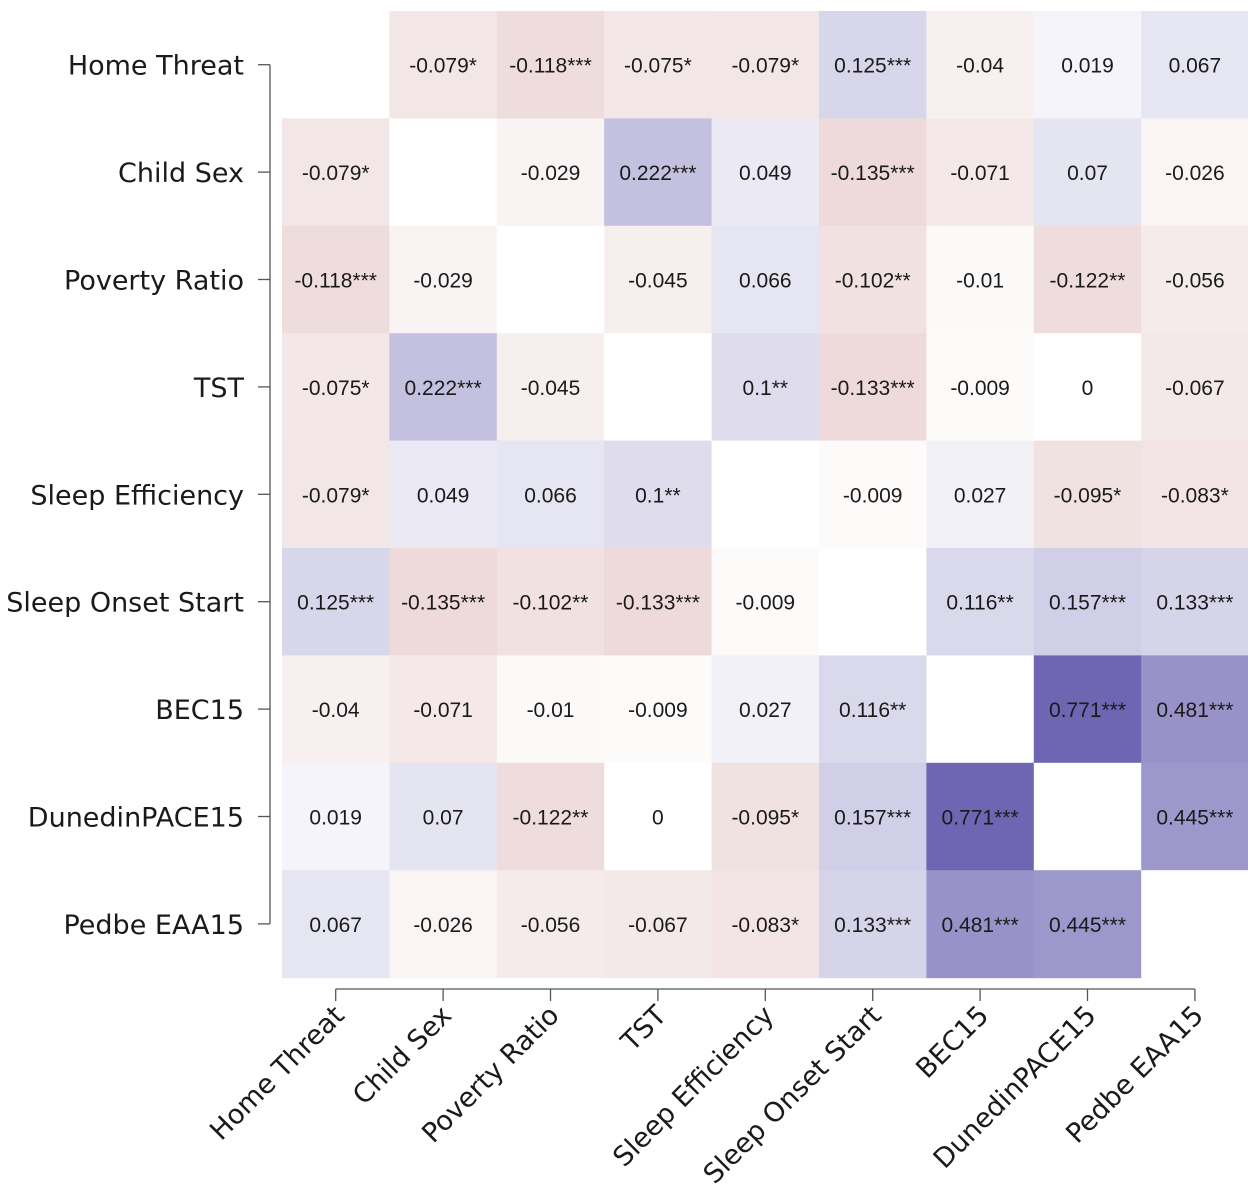  I want to click on cell-label-sleep-efficiency-sleep-onset-start: -0.009, so click(873, 495).